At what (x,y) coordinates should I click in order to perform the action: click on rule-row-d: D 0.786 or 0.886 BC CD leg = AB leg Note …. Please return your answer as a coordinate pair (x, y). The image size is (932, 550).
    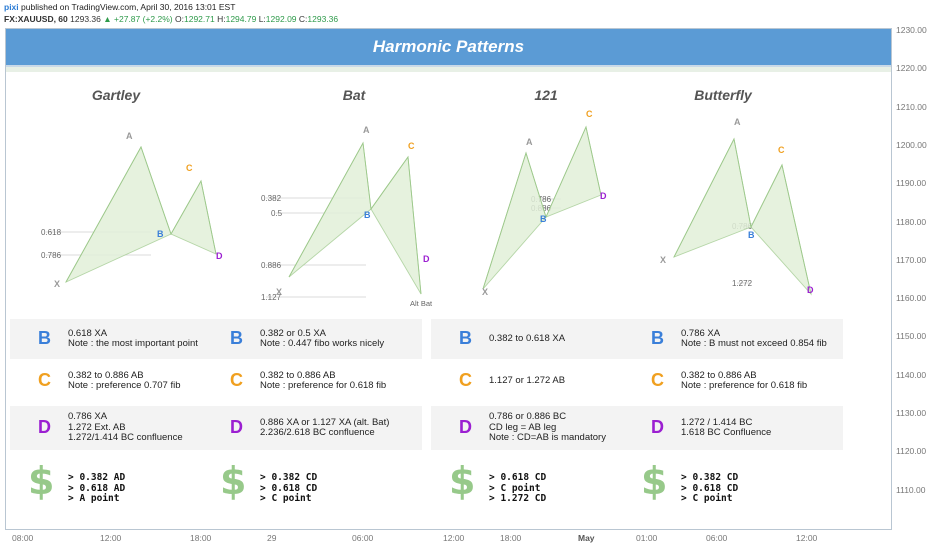
    Looking at the image, I should click on (541, 428).